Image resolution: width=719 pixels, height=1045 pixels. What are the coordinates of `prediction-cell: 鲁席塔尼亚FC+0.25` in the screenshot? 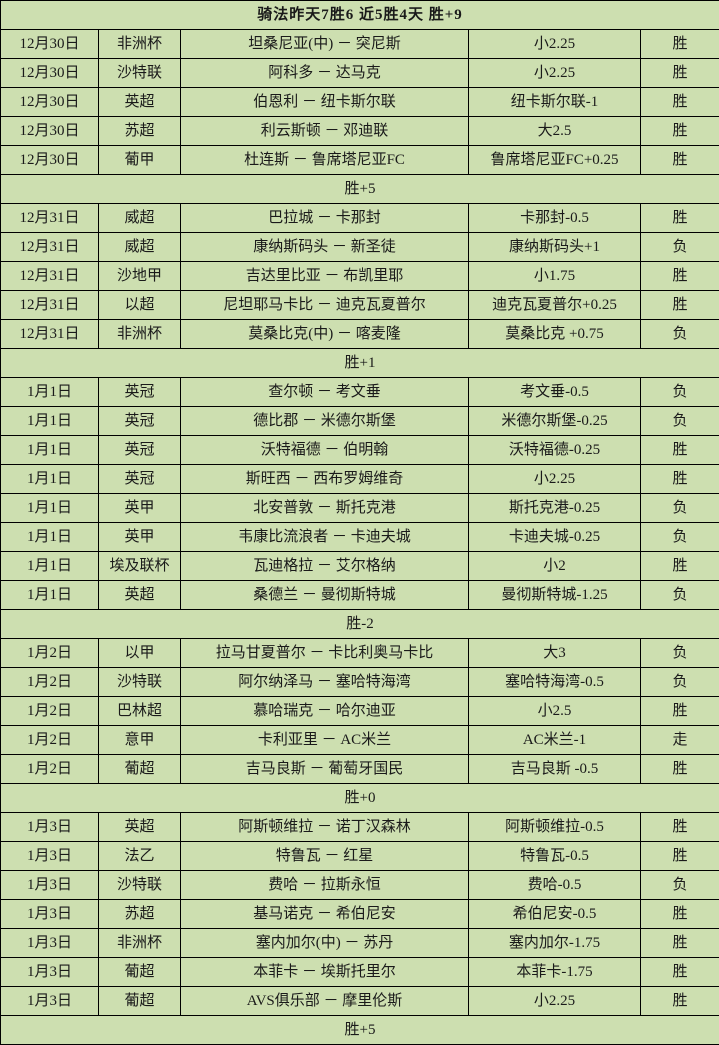 It's located at (555, 160).